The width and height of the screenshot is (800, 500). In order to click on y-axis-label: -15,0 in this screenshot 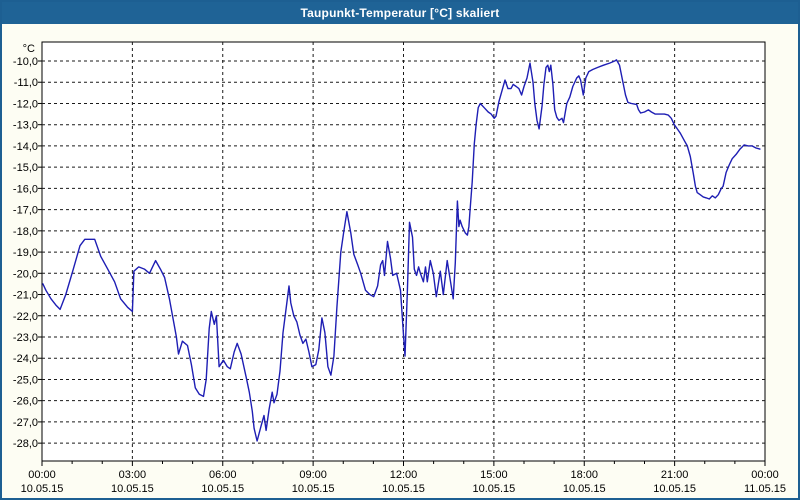, I will do `click(25, 168)`.